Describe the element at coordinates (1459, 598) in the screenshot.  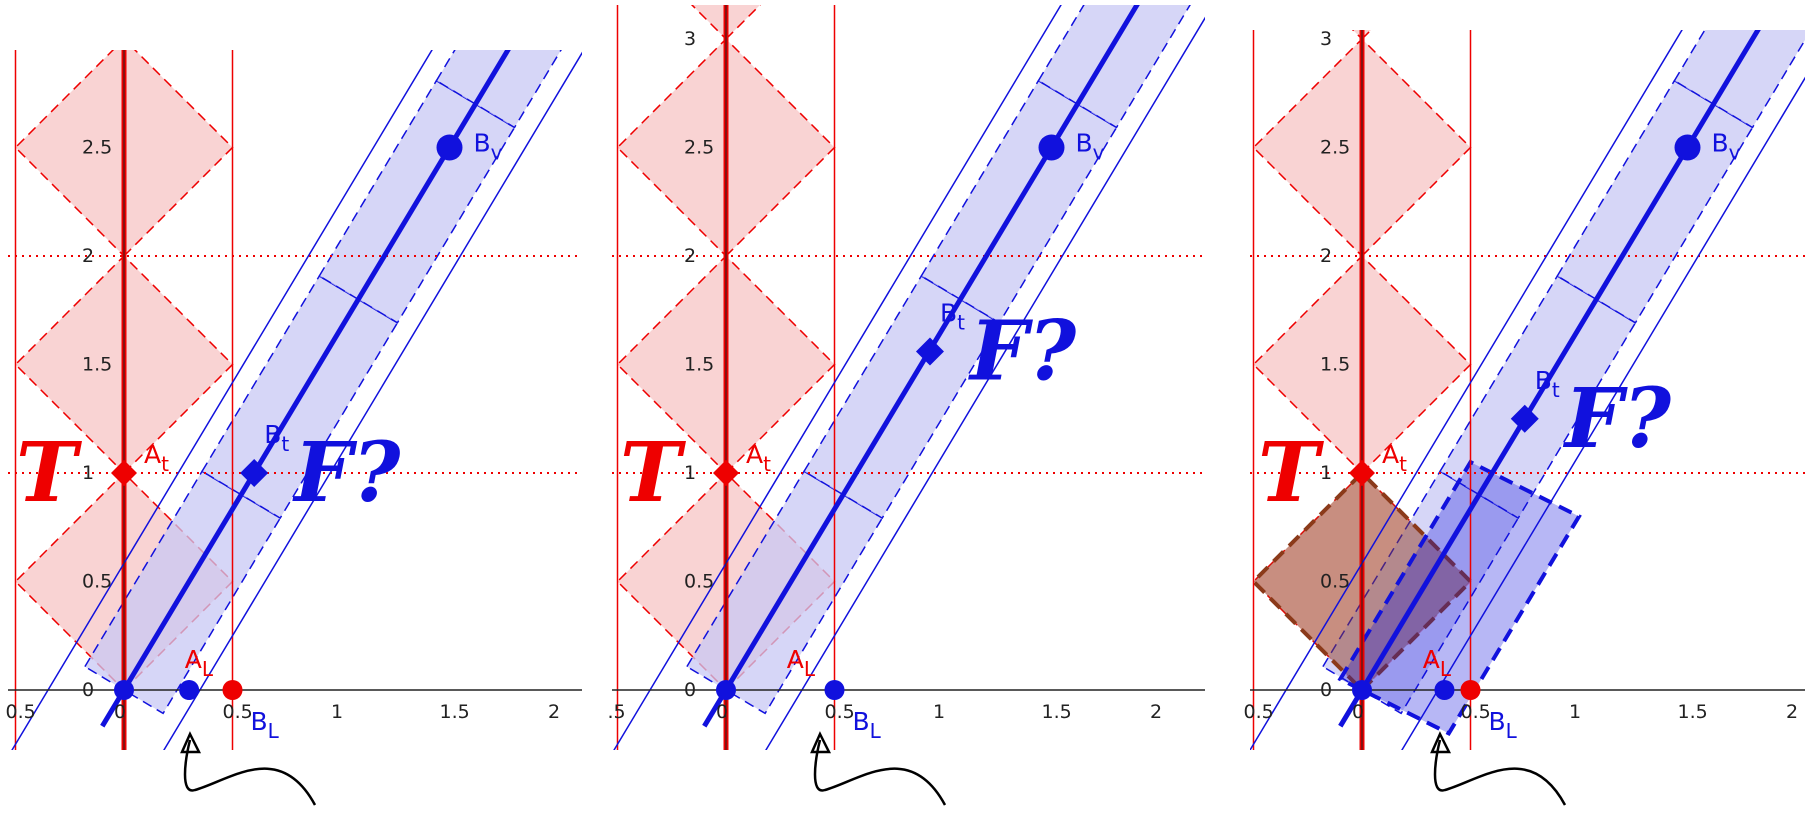
I see `highlighted-blue-region` at that location.